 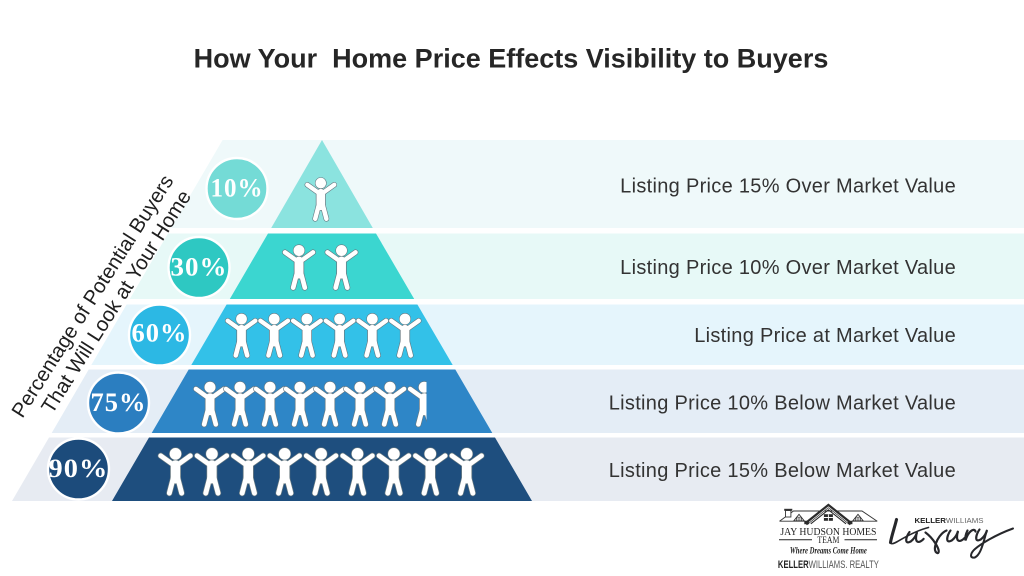 I want to click on svg-text: 10%, so click(x=237, y=188).